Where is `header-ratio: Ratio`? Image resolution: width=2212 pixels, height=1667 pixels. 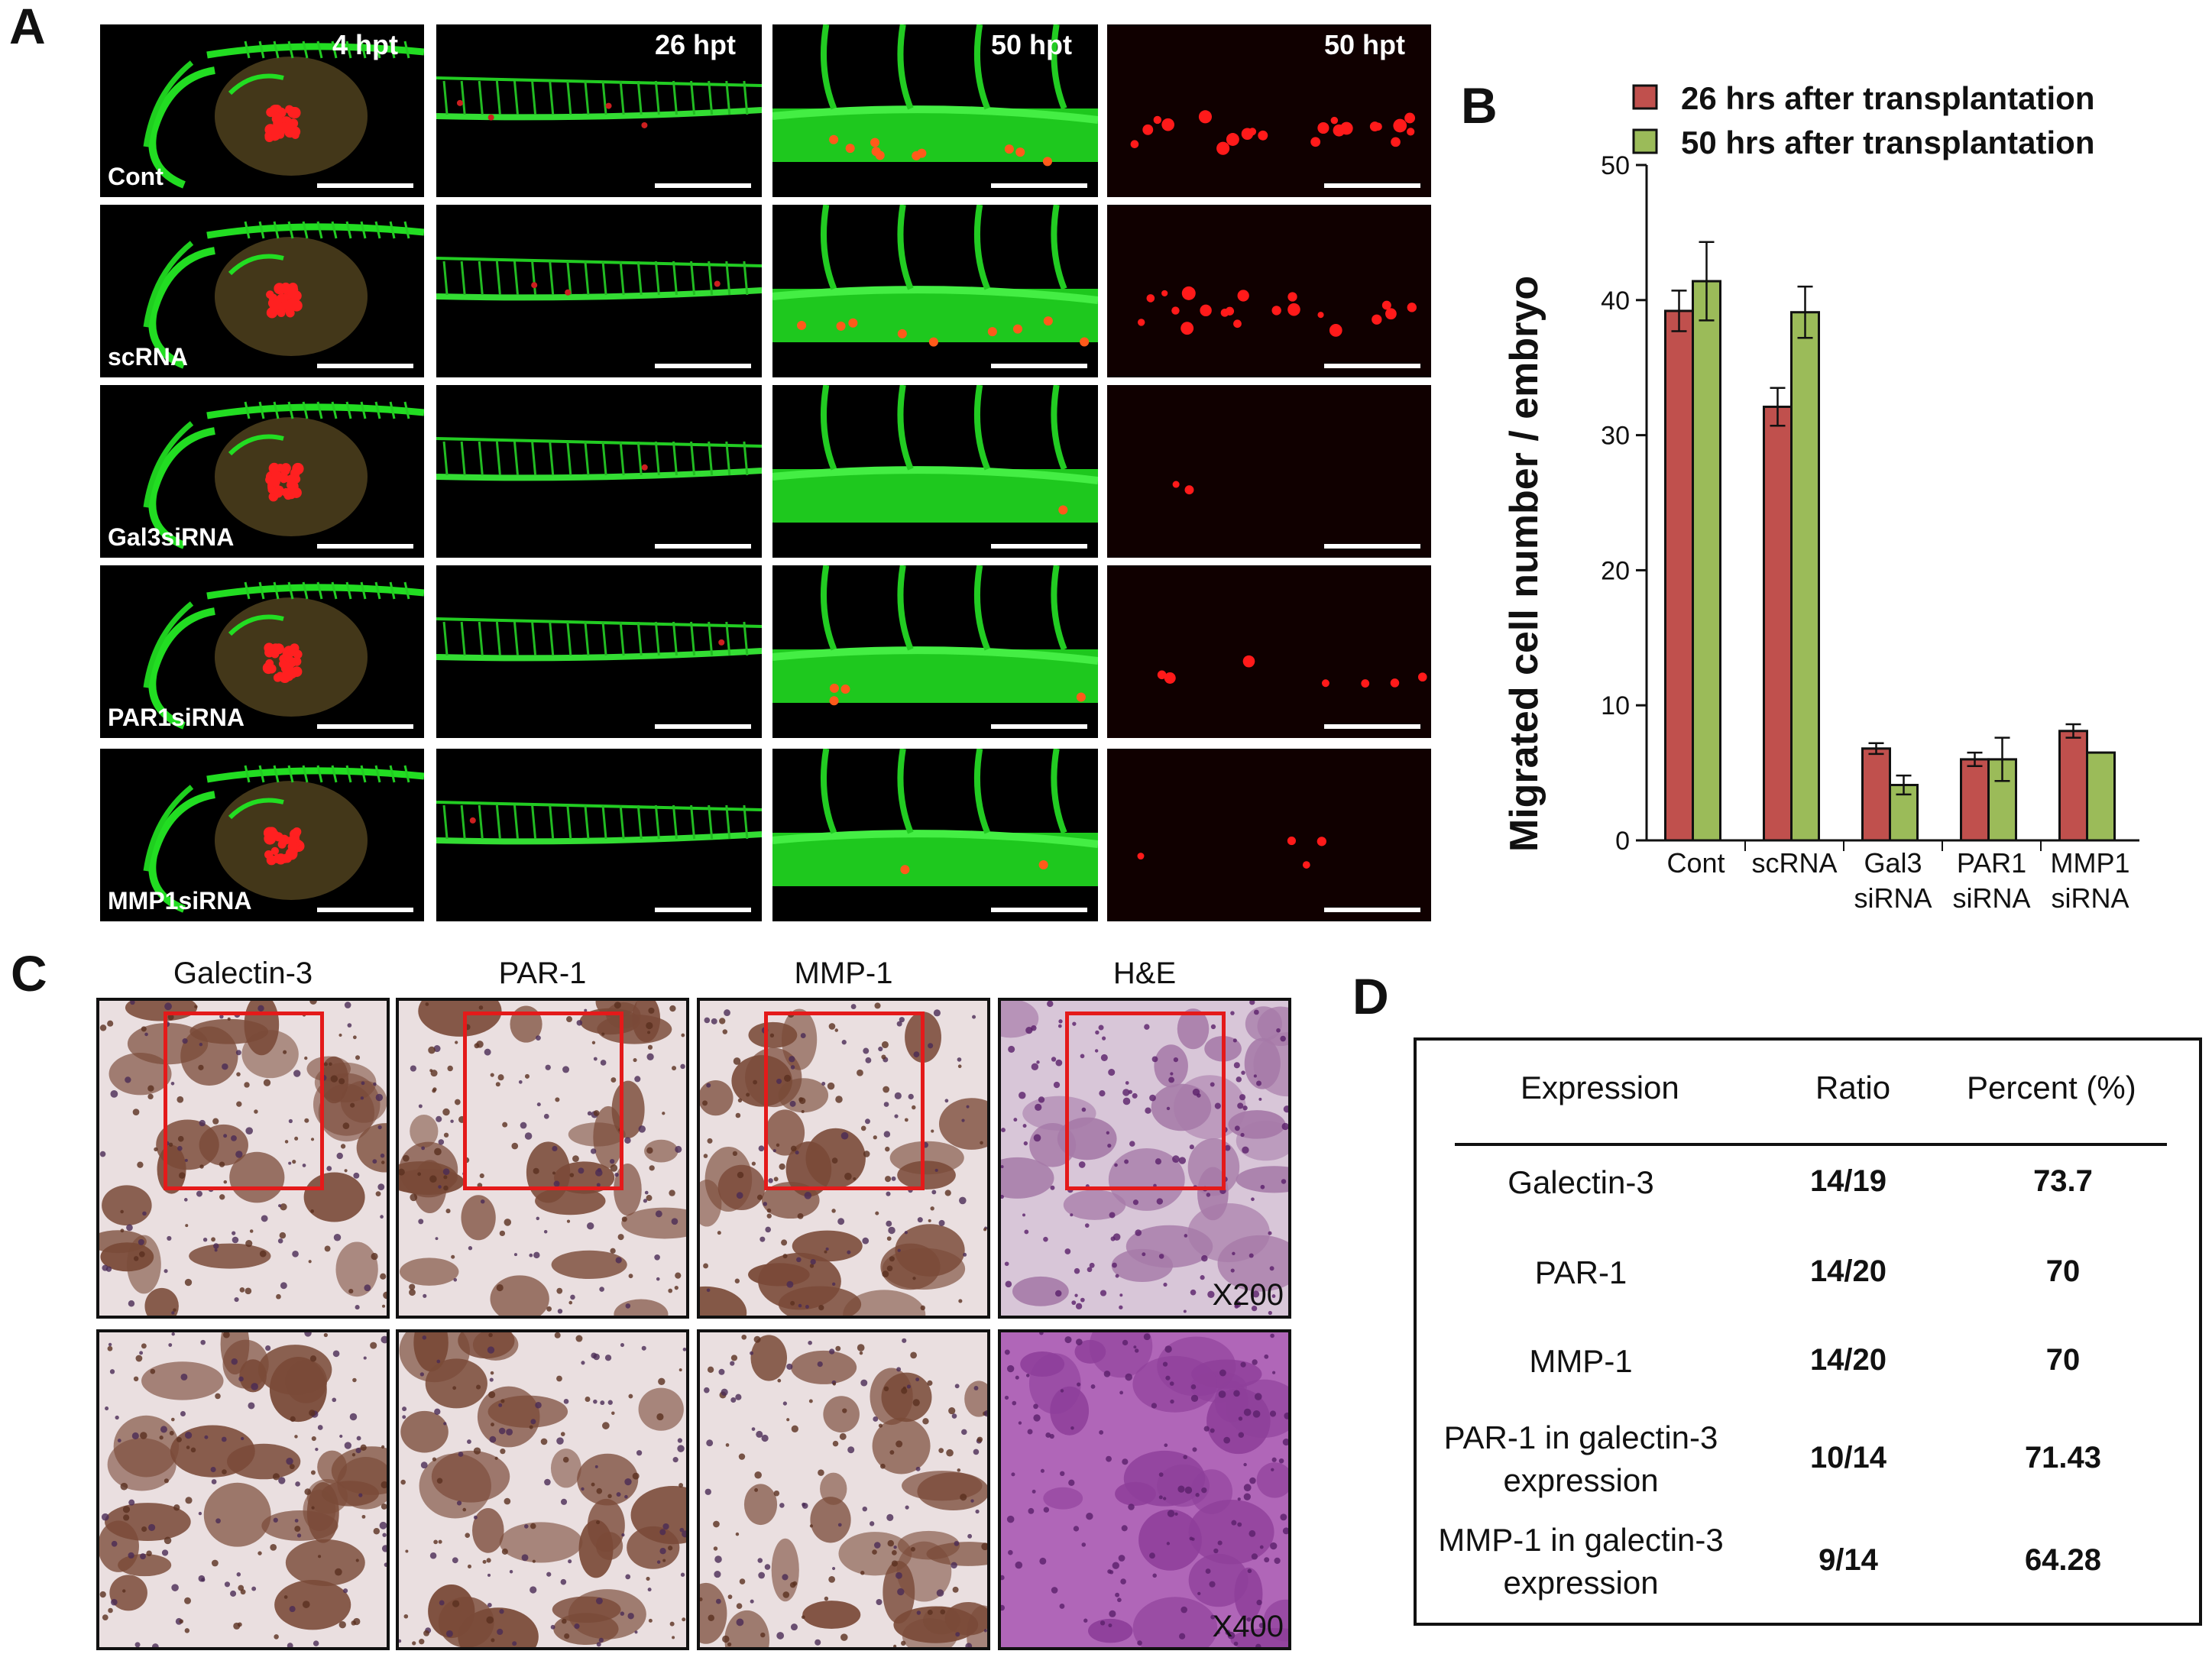 header-ratio: Ratio is located at coordinates (1853, 1087).